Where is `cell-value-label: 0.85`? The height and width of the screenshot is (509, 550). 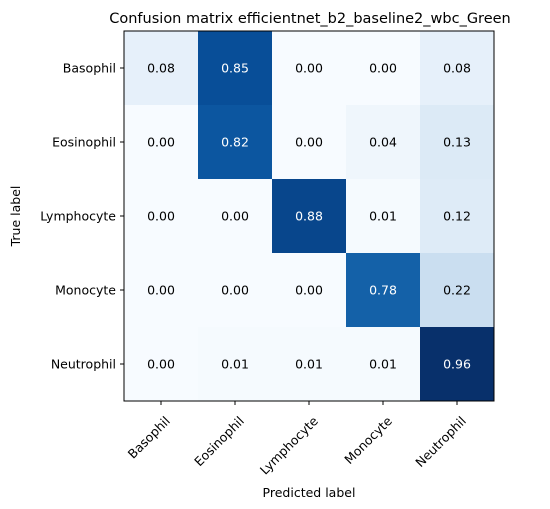
cell-value-label: 0.85 is located at coordinates (235, 68).